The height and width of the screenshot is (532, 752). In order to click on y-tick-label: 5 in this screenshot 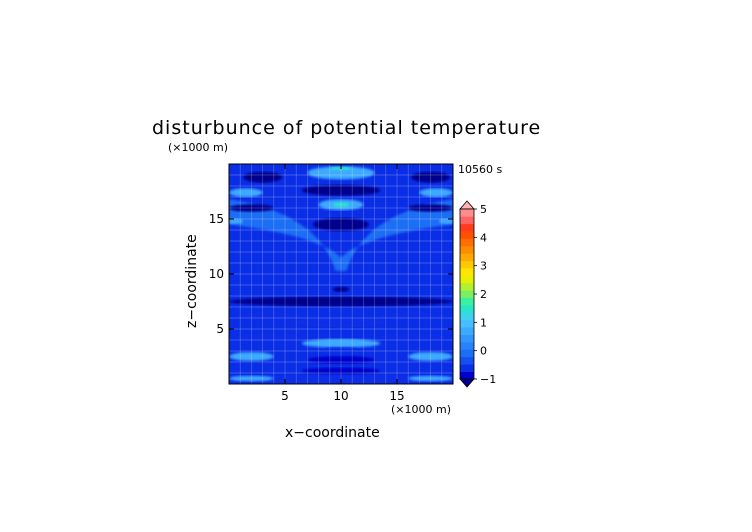, I will do `click(220, 329)`.